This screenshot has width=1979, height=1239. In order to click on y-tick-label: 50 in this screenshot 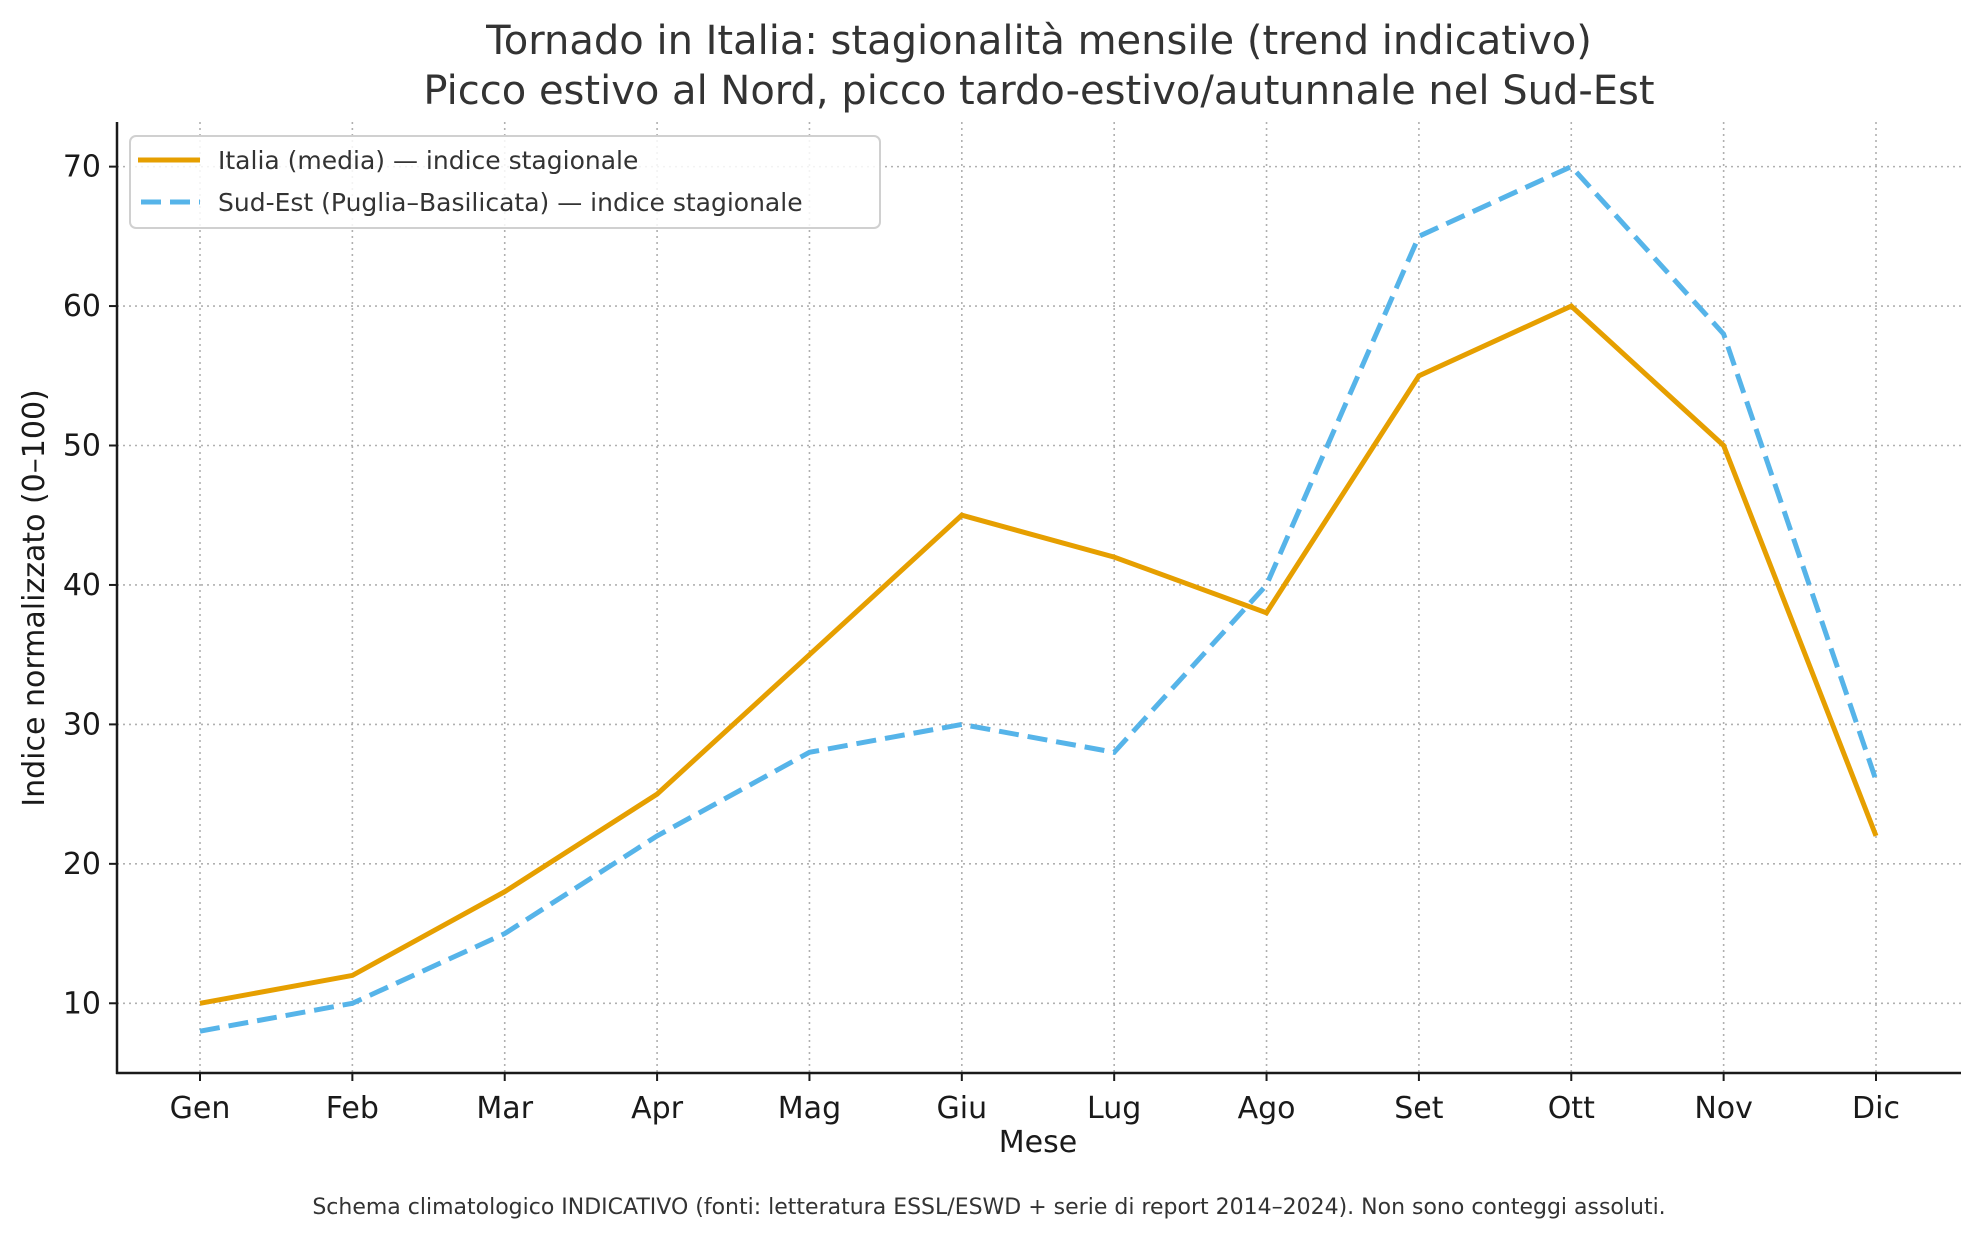, I will do `click(82, 446)`.